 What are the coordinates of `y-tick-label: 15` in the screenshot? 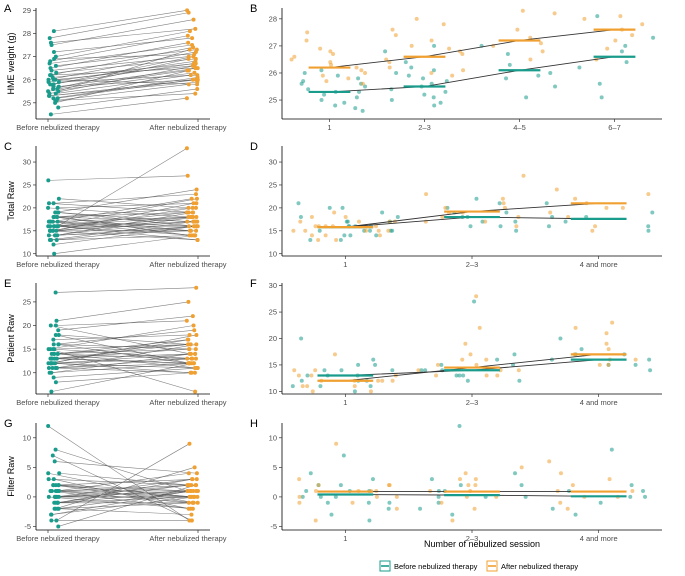 It's located at (273, 230).